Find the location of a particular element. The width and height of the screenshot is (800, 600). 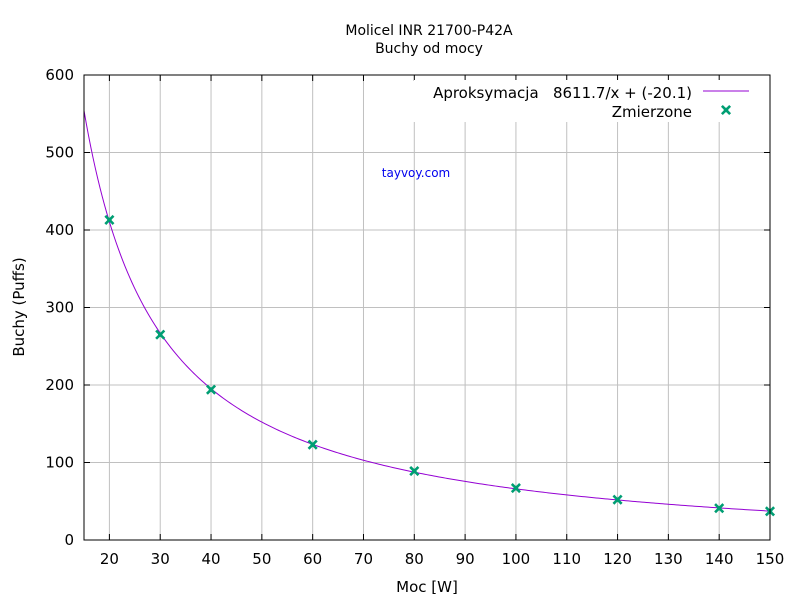

chart-subtitle: Buchy od mocy is located at coordinates (429, 49).